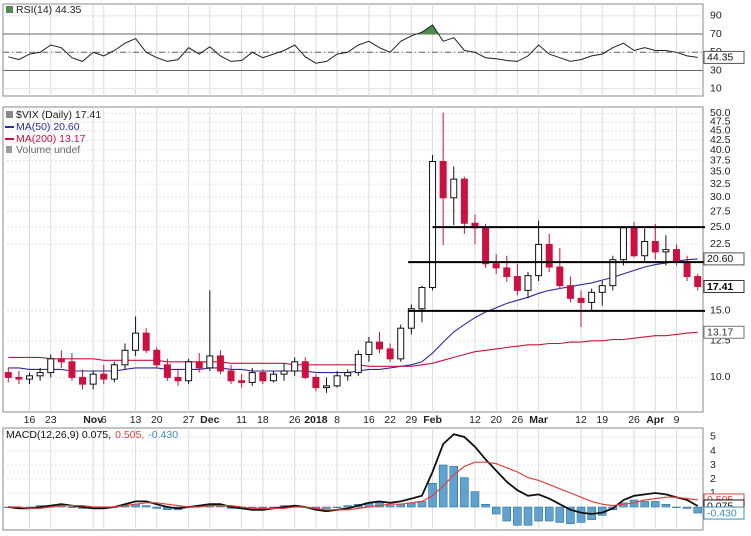 This screenshot has height=536, width=751. Describe the element at coordinates (316, 420) in the screenshot. I see `x-tick-label: 2018` at that location.